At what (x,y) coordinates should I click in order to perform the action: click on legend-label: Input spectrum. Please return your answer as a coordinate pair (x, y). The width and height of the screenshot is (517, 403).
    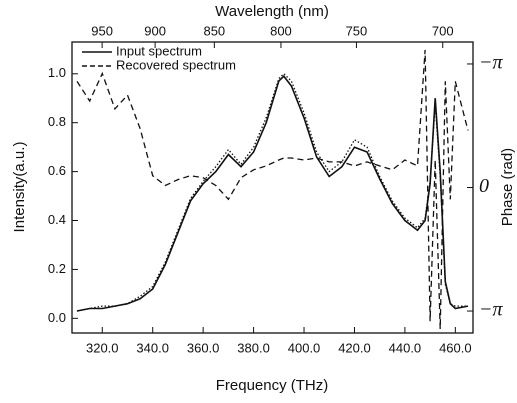
    Looking at the image, I should click on (159, 50).